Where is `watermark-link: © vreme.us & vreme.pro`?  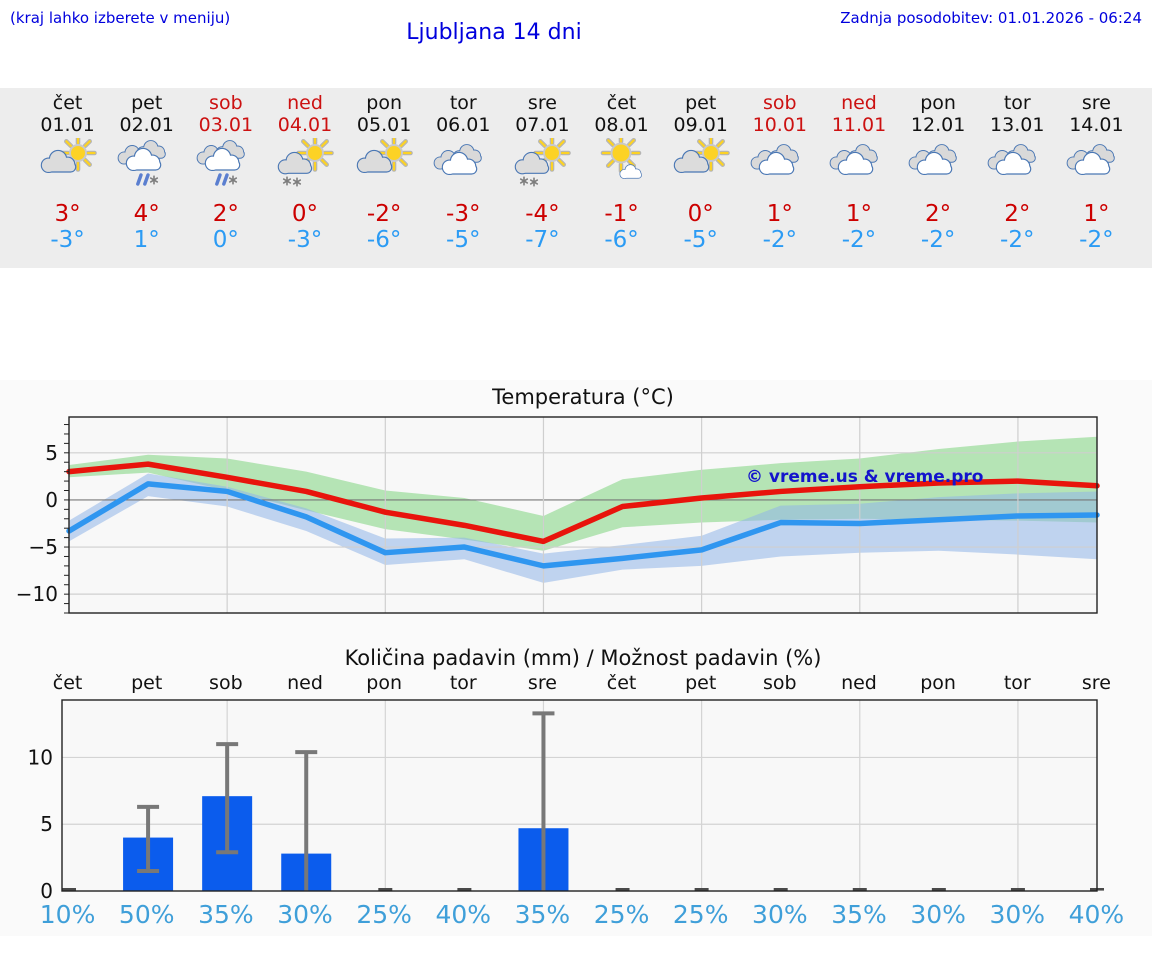
watermark-link: © vreme.us & vreme.pro is located at coordinates (865, 477).